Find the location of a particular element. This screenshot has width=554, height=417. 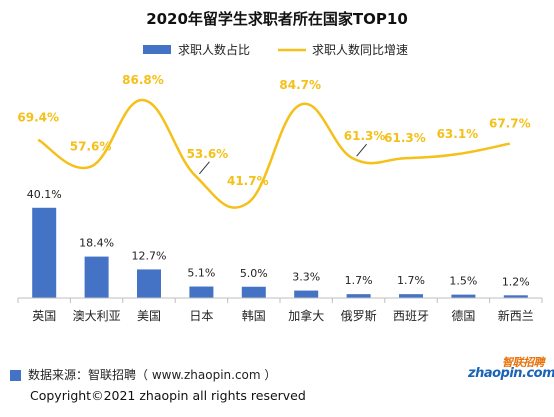

x-tick-label: 新西兰 is located at coordinates (516, 315).